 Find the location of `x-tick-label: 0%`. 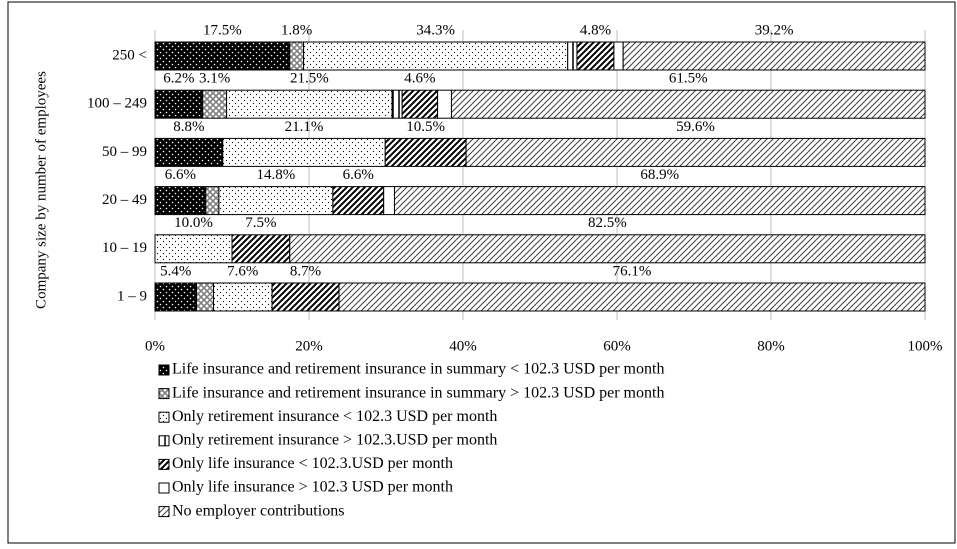

x-tick-label: 0% is located at coordinates (155, 346).